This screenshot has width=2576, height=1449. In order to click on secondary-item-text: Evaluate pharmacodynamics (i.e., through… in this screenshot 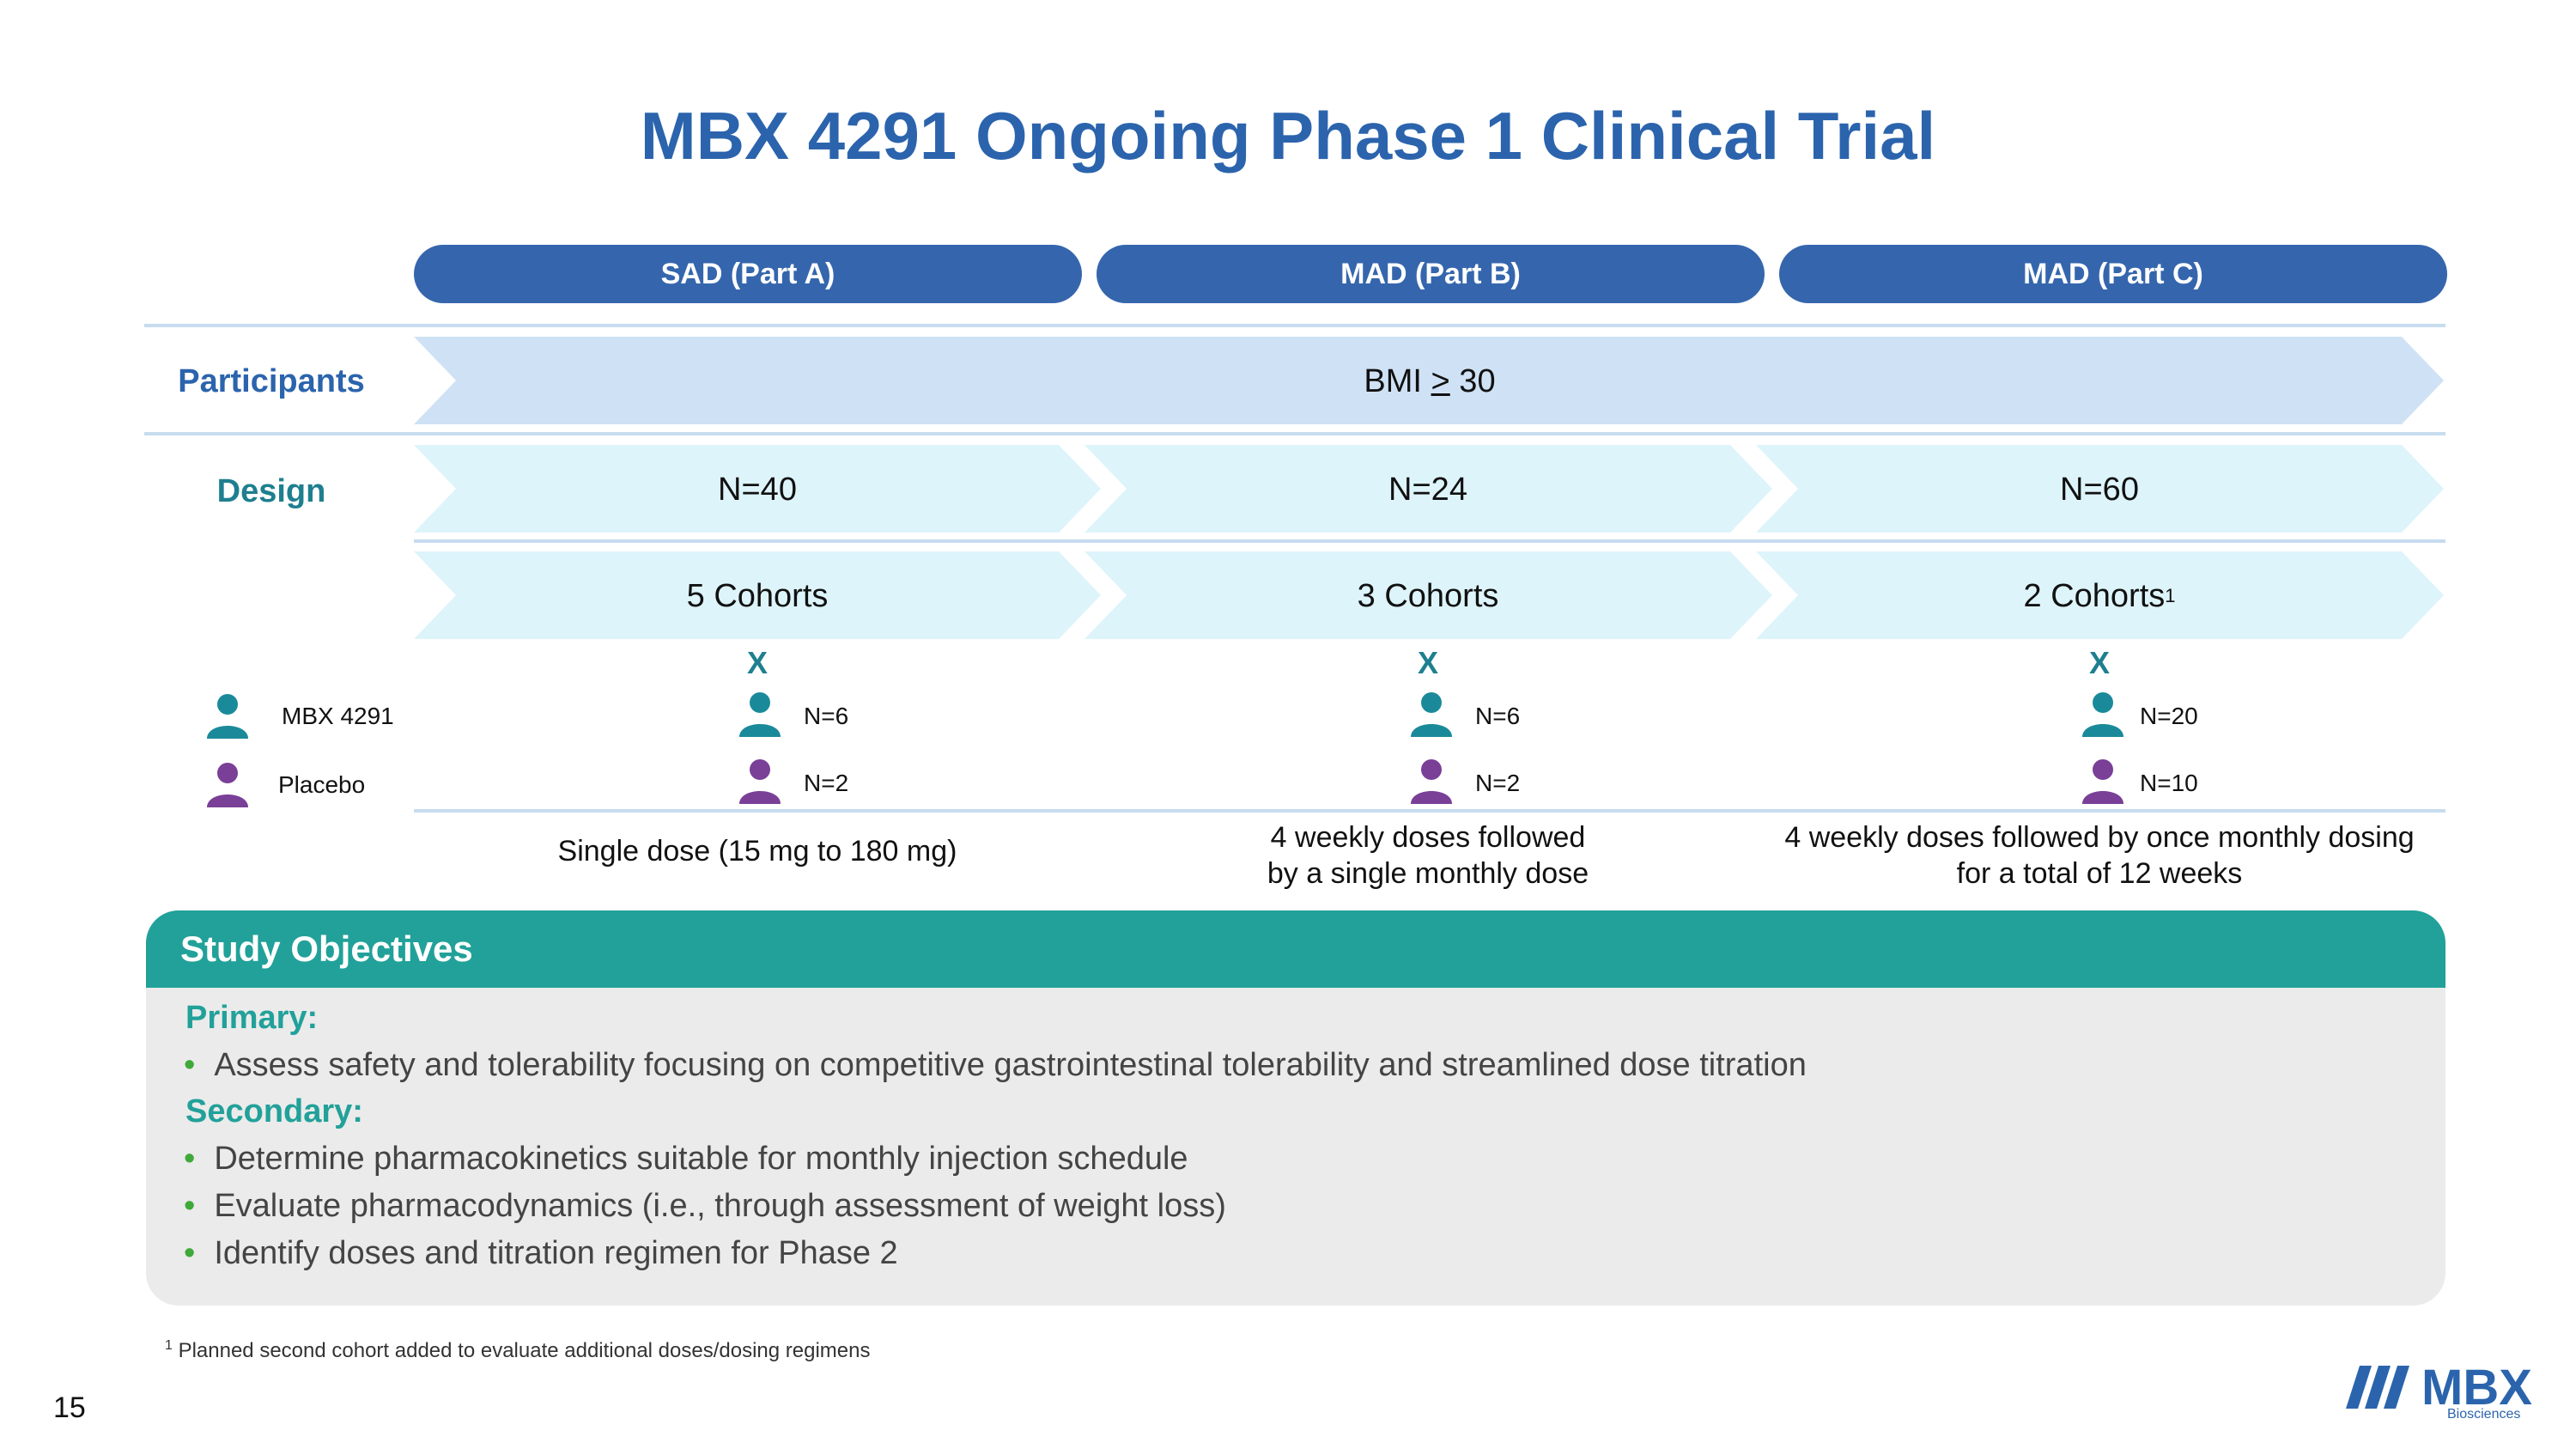, I will do `click(720, 1206)`.